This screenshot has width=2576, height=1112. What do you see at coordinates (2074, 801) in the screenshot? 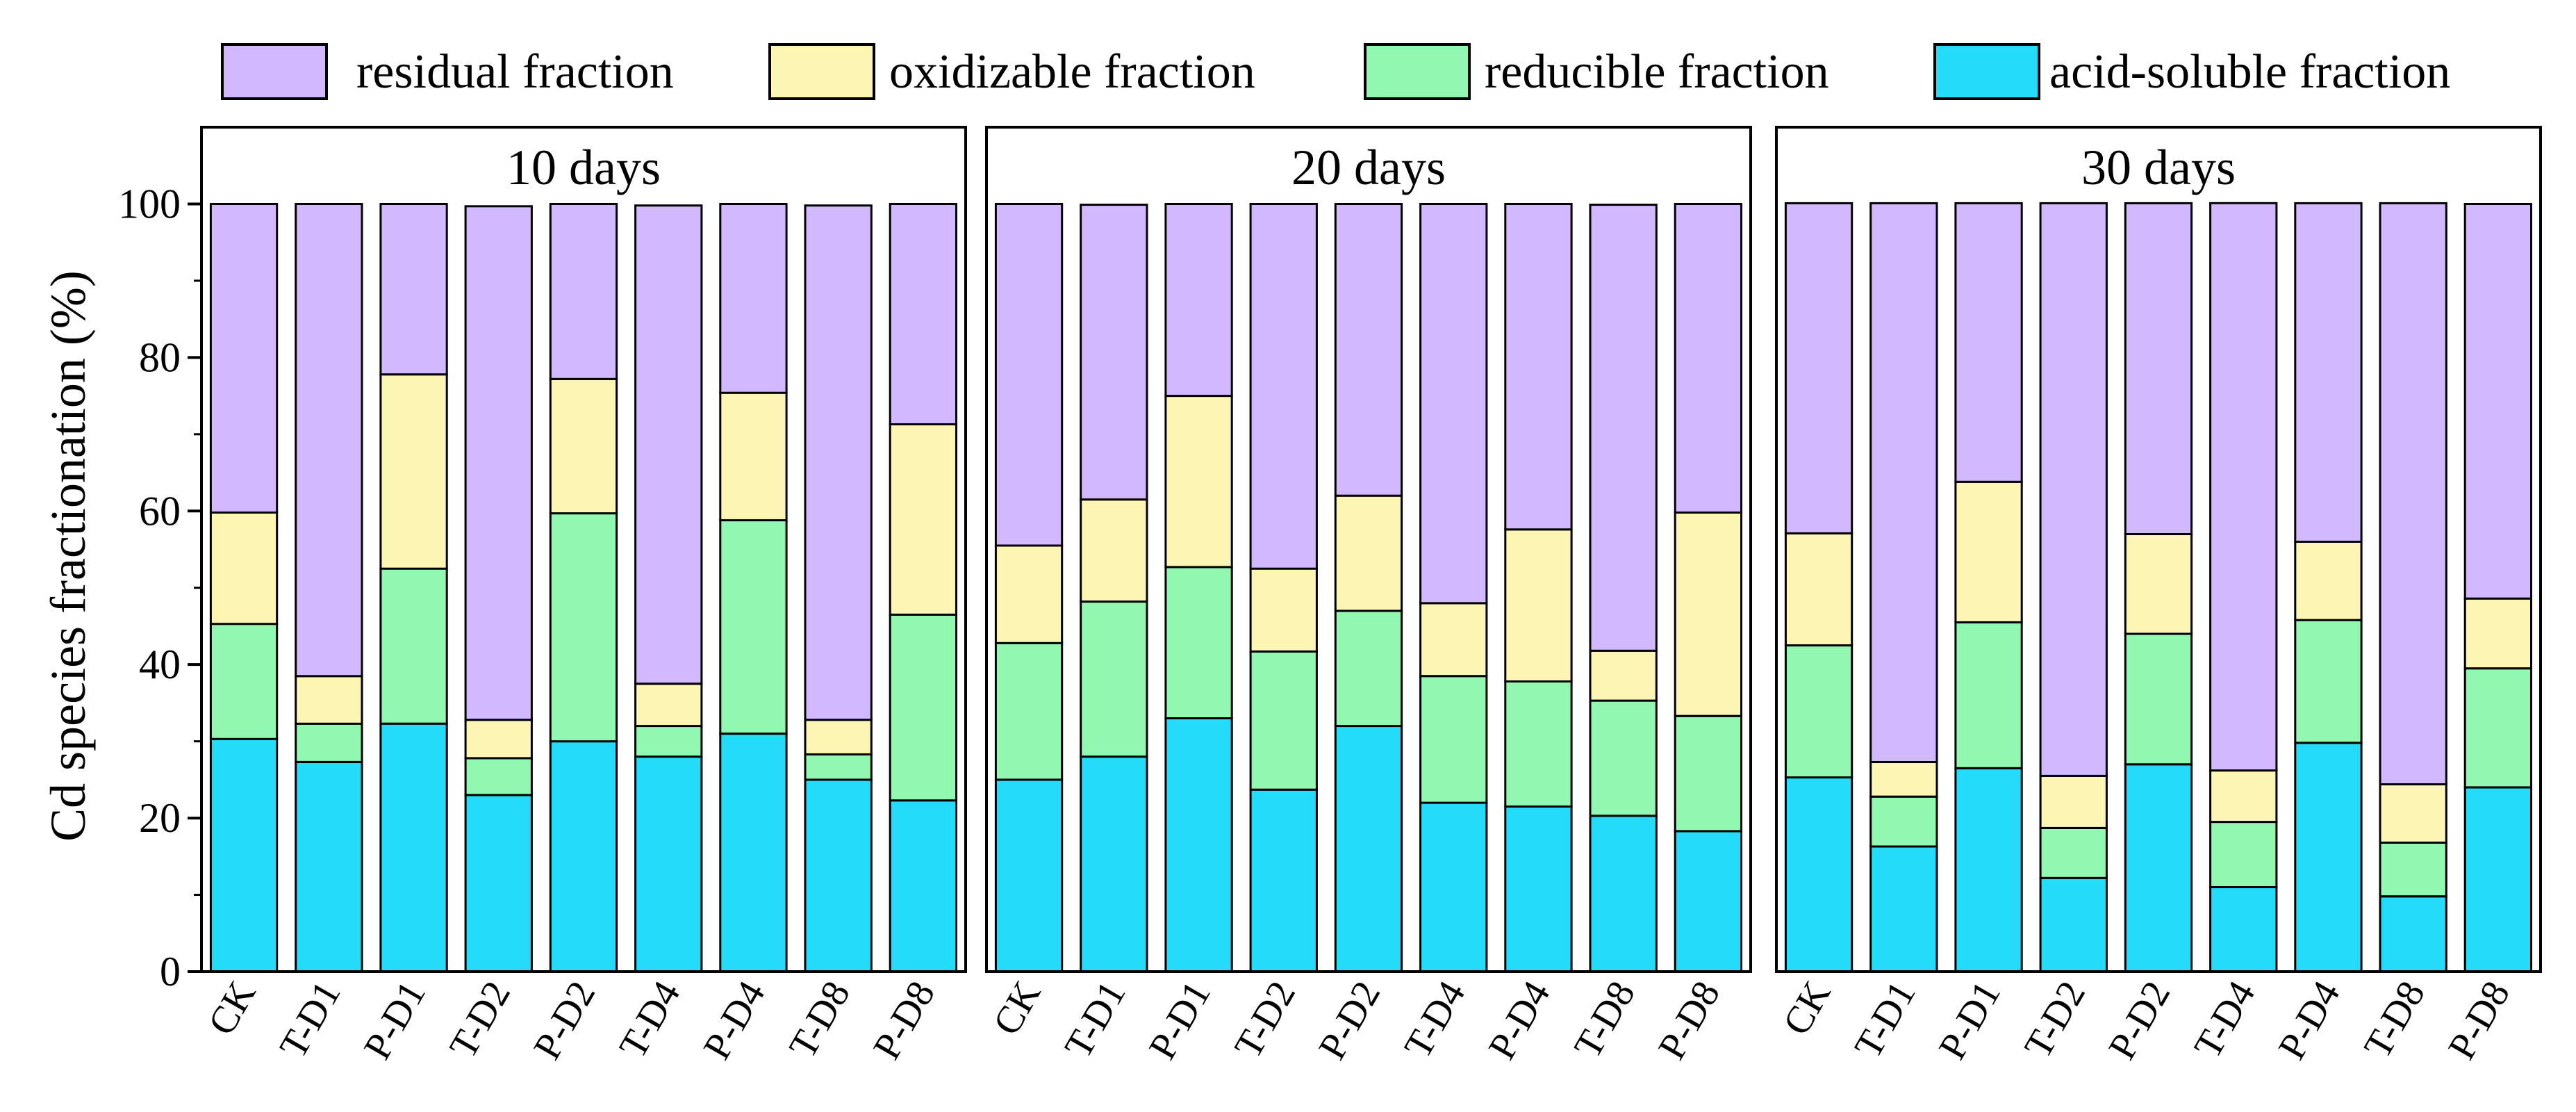
I see `bar-segment-30-days-t-d2-oxidizable-fraction` at bounding box center [2074, 801].